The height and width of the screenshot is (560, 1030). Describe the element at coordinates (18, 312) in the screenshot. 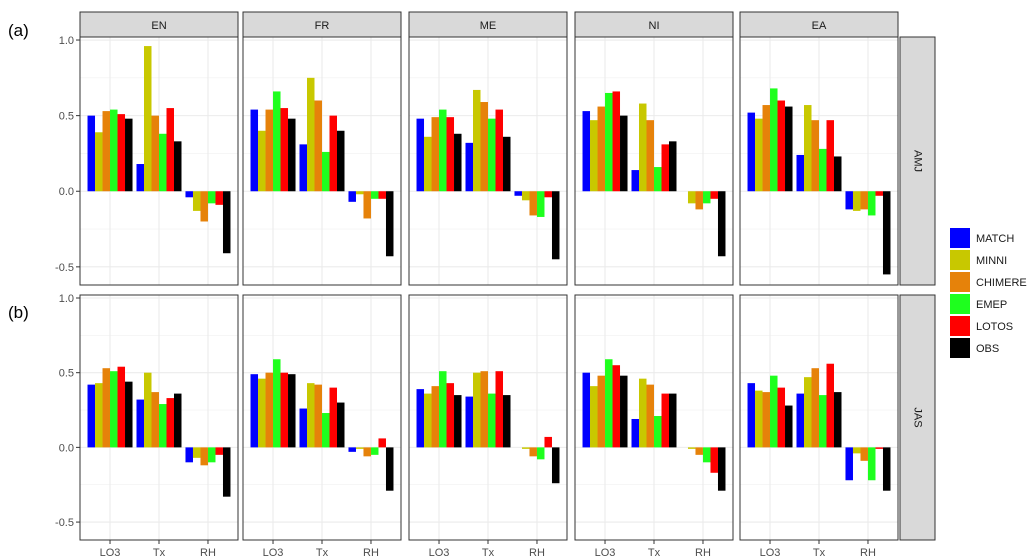

I see `panel-tag-b: (b)` at that location.